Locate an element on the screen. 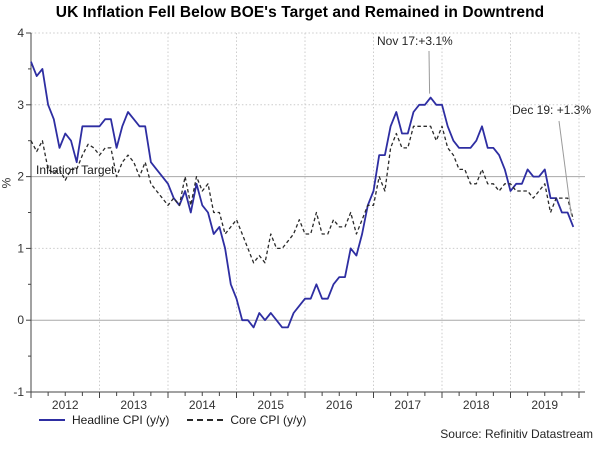  x-tick-label: 2017 is located at coordinates (407, 405).